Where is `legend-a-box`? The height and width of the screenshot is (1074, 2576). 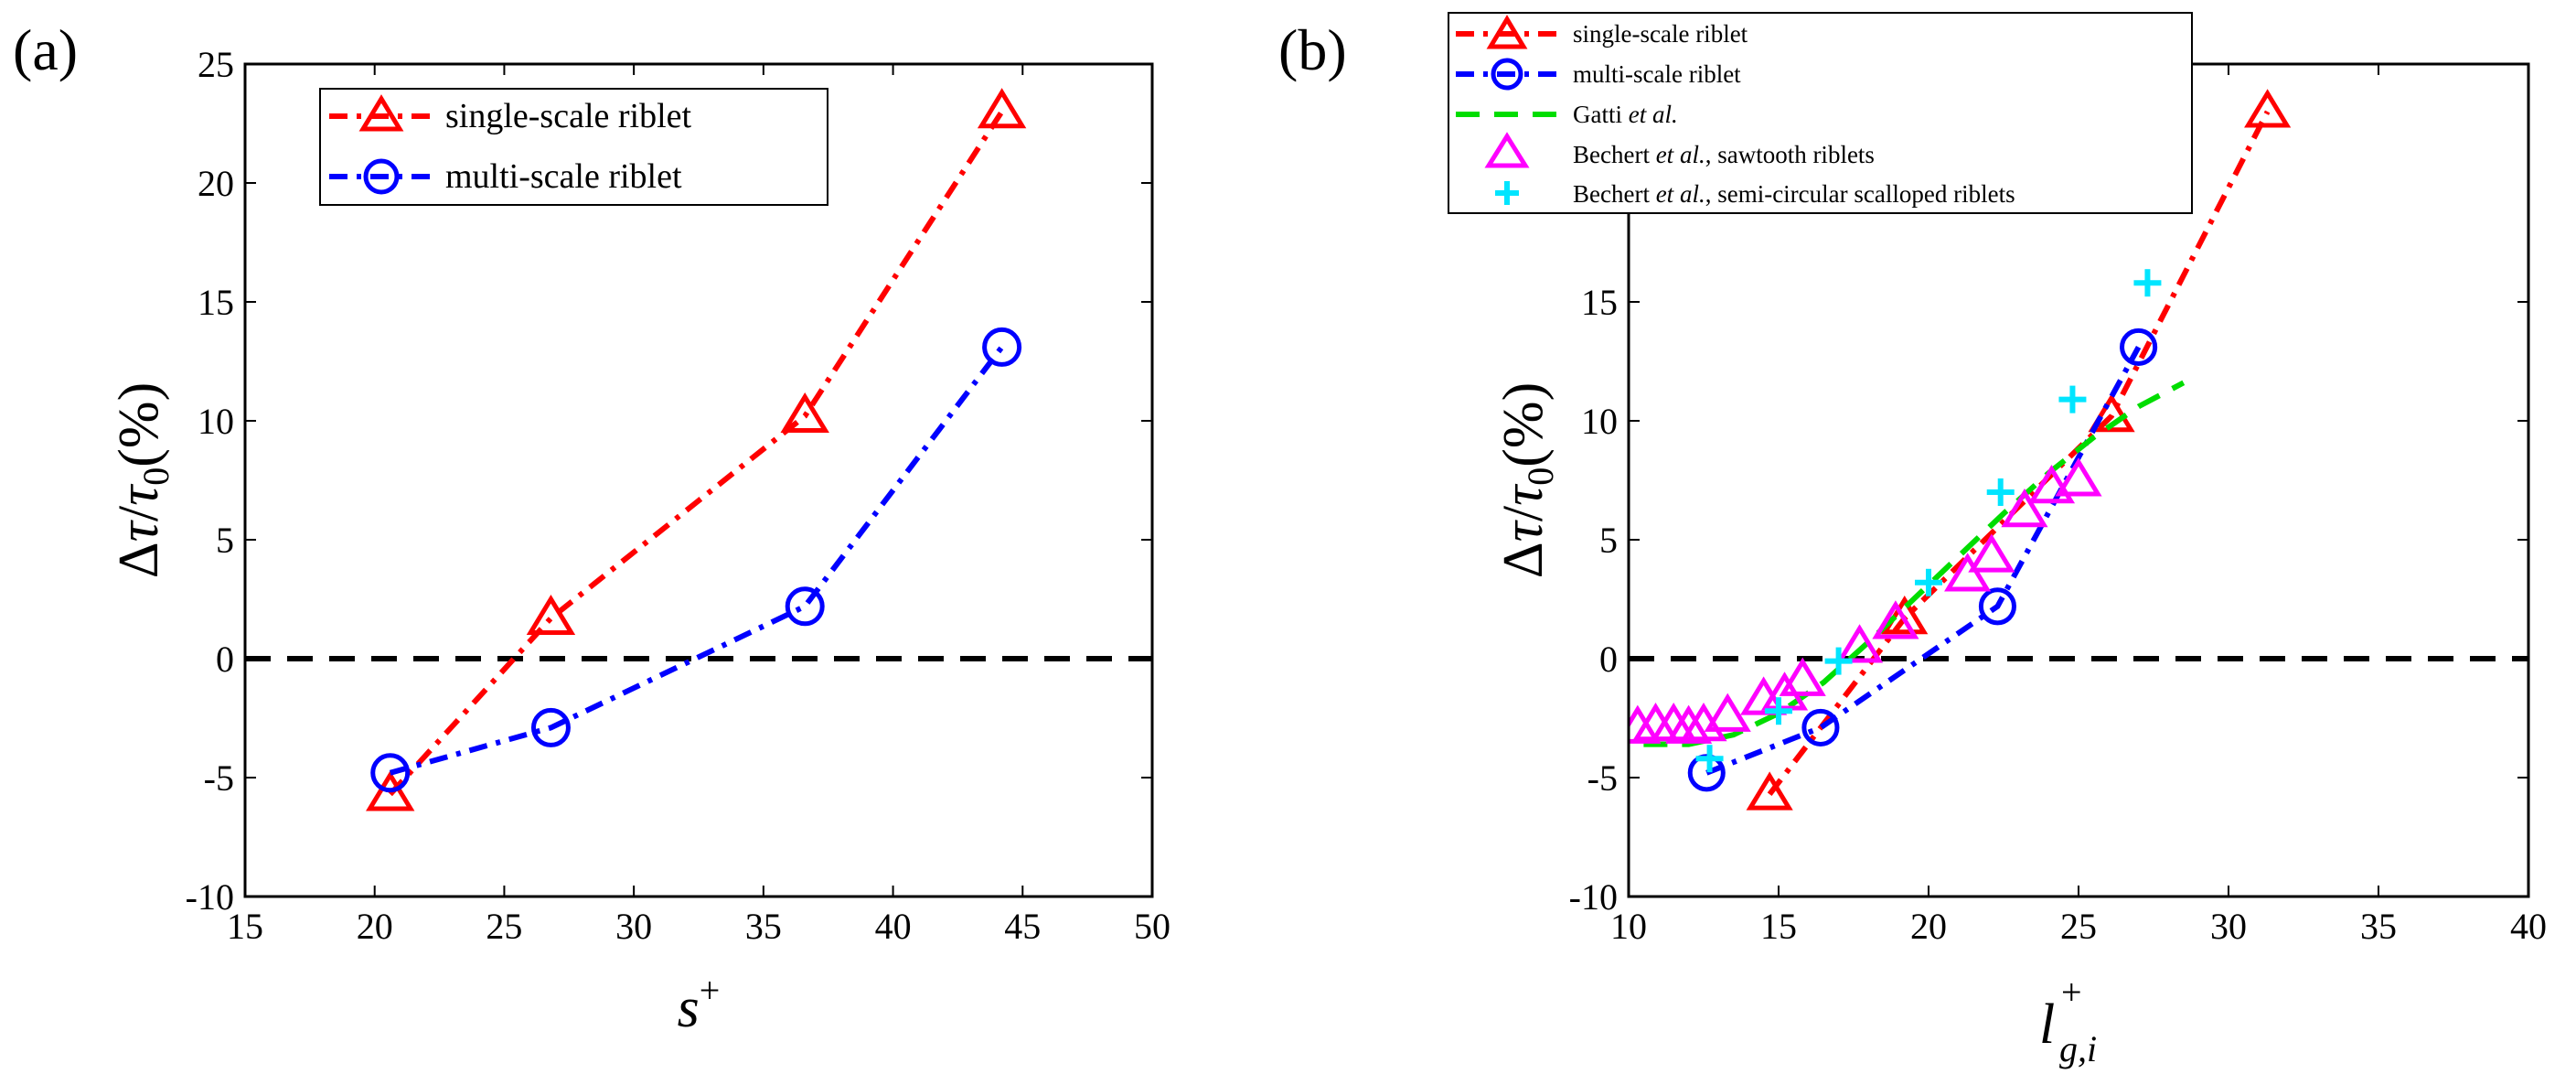
legend-a-box is located at coordinates (573, 147).